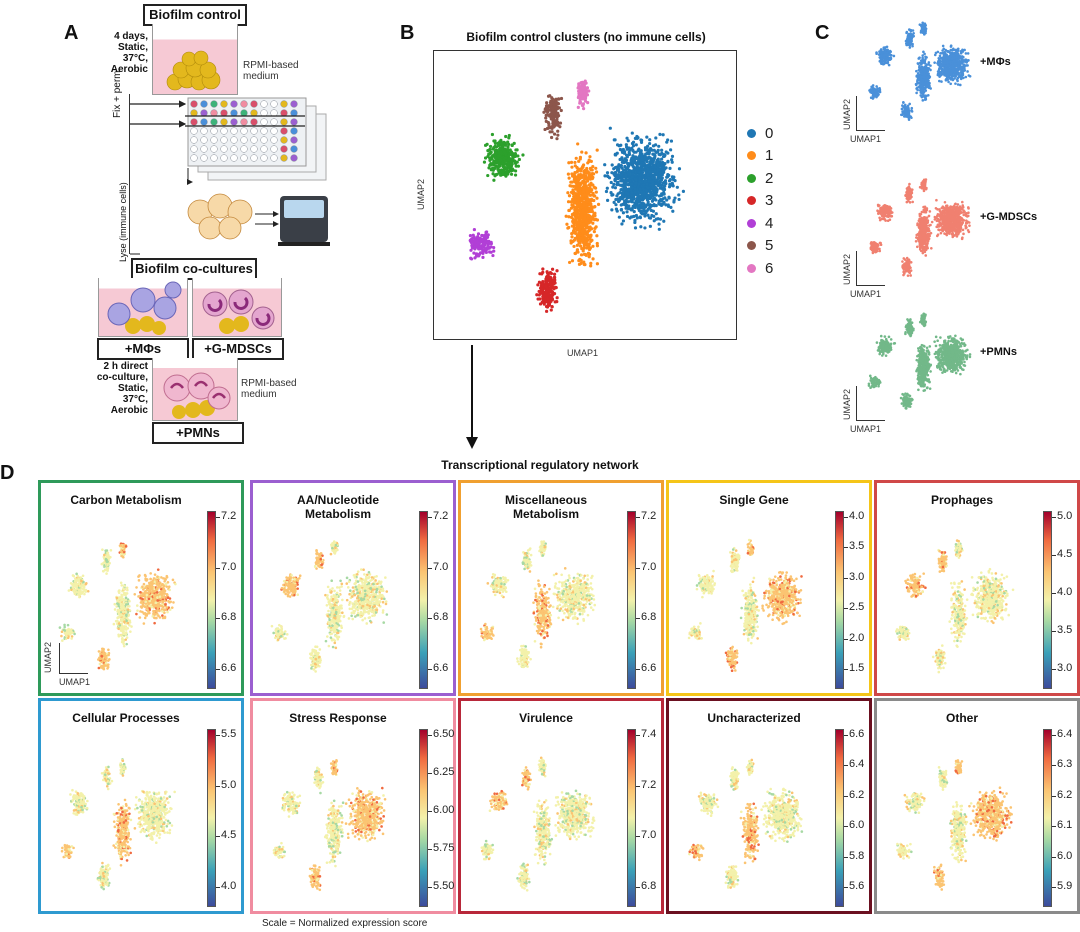 The height and width of the screenshot is (932, 1080). I want to click on biofilm-control-well, so click(195, 59).